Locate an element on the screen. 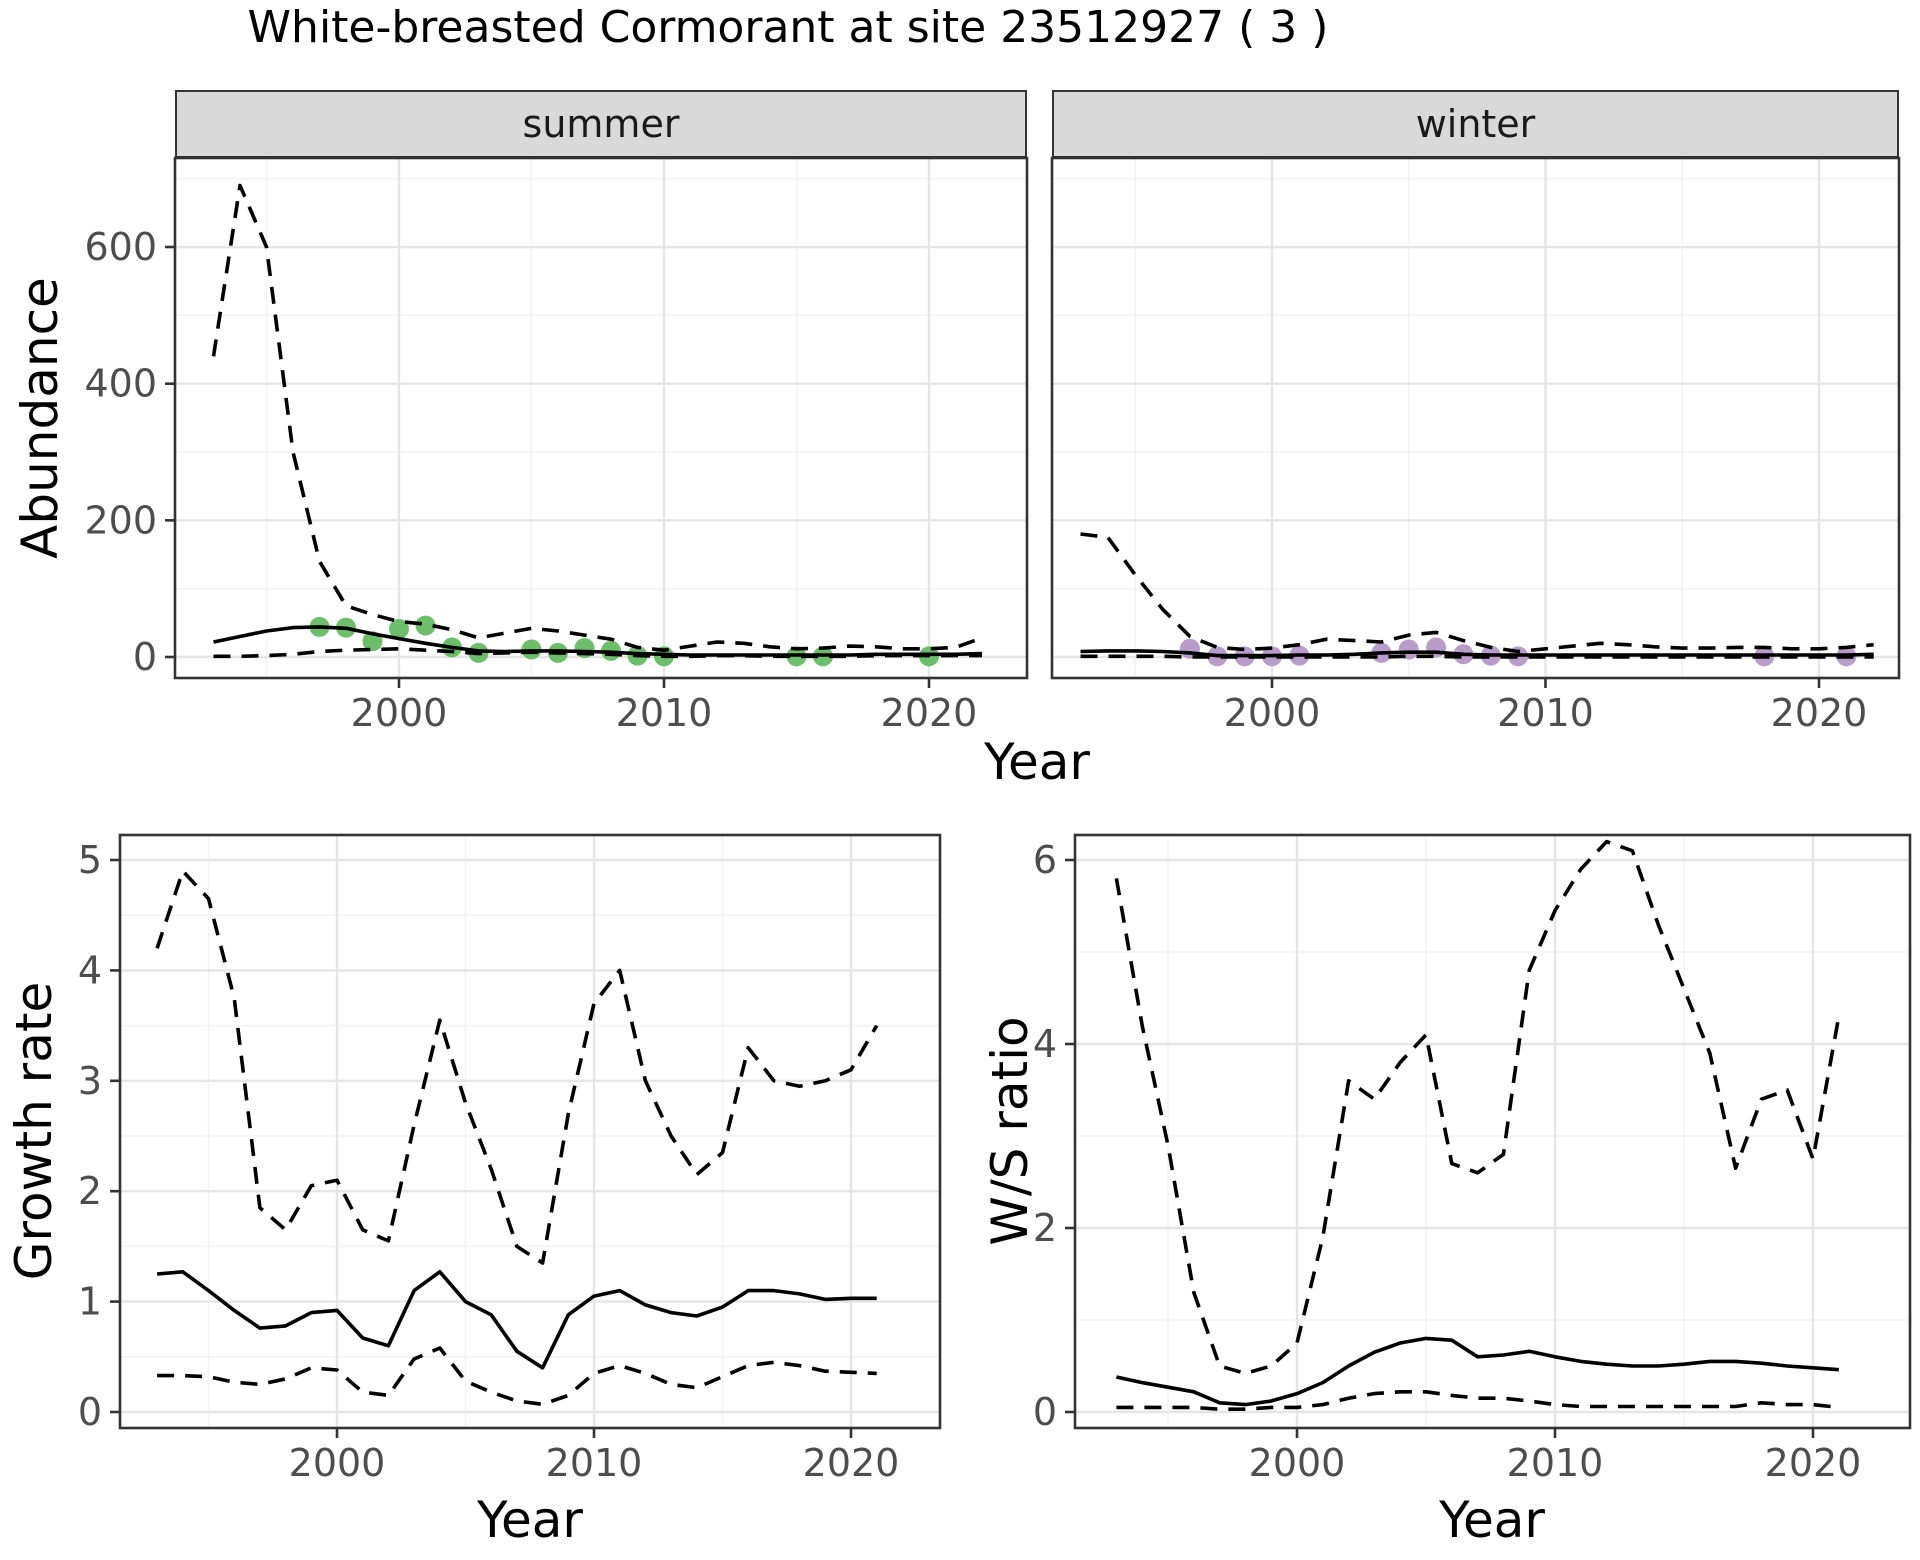  y-tick-label: 200 is located at coordinates (120, 520).